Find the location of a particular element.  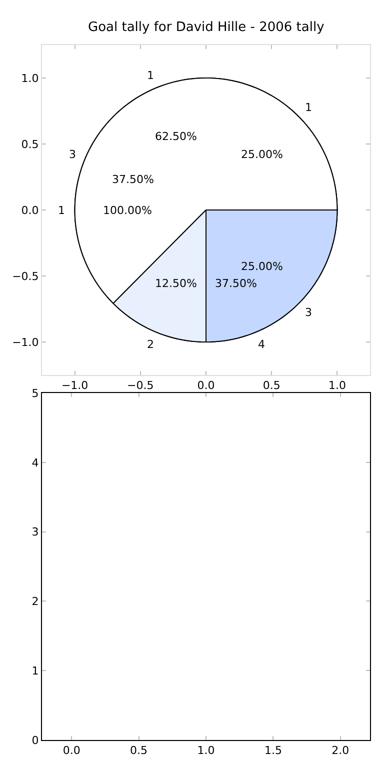

y-tick-label: −0.5 is located at coordinates (25, 276).